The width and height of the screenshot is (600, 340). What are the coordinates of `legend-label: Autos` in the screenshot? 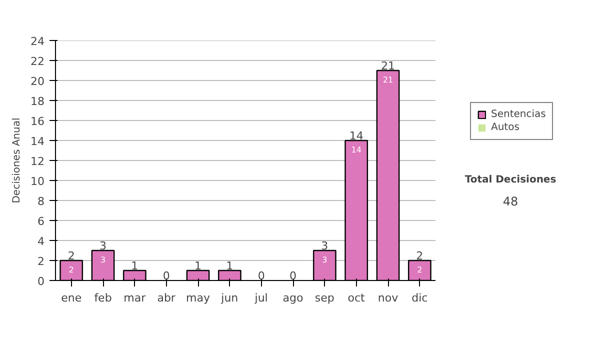 It's located at (505, 127).